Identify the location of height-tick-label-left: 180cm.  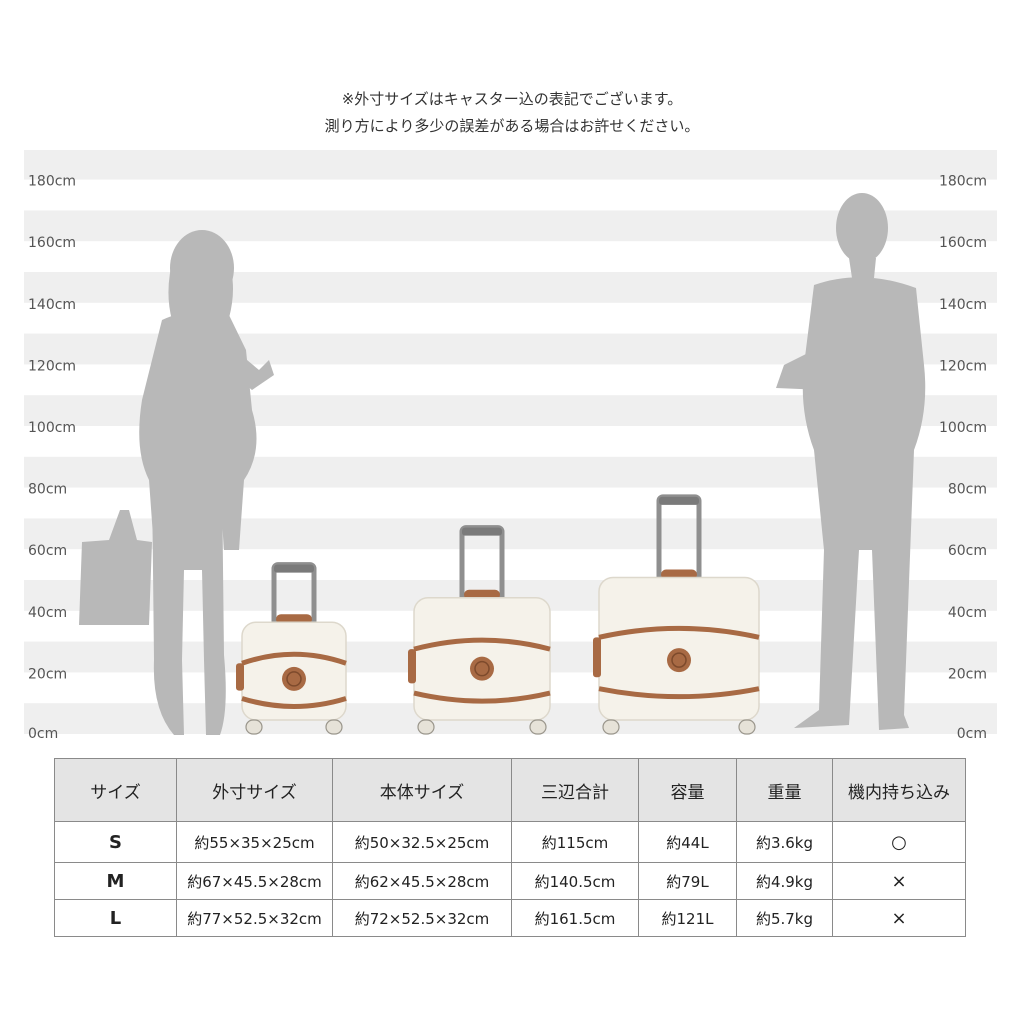
(52, 182).